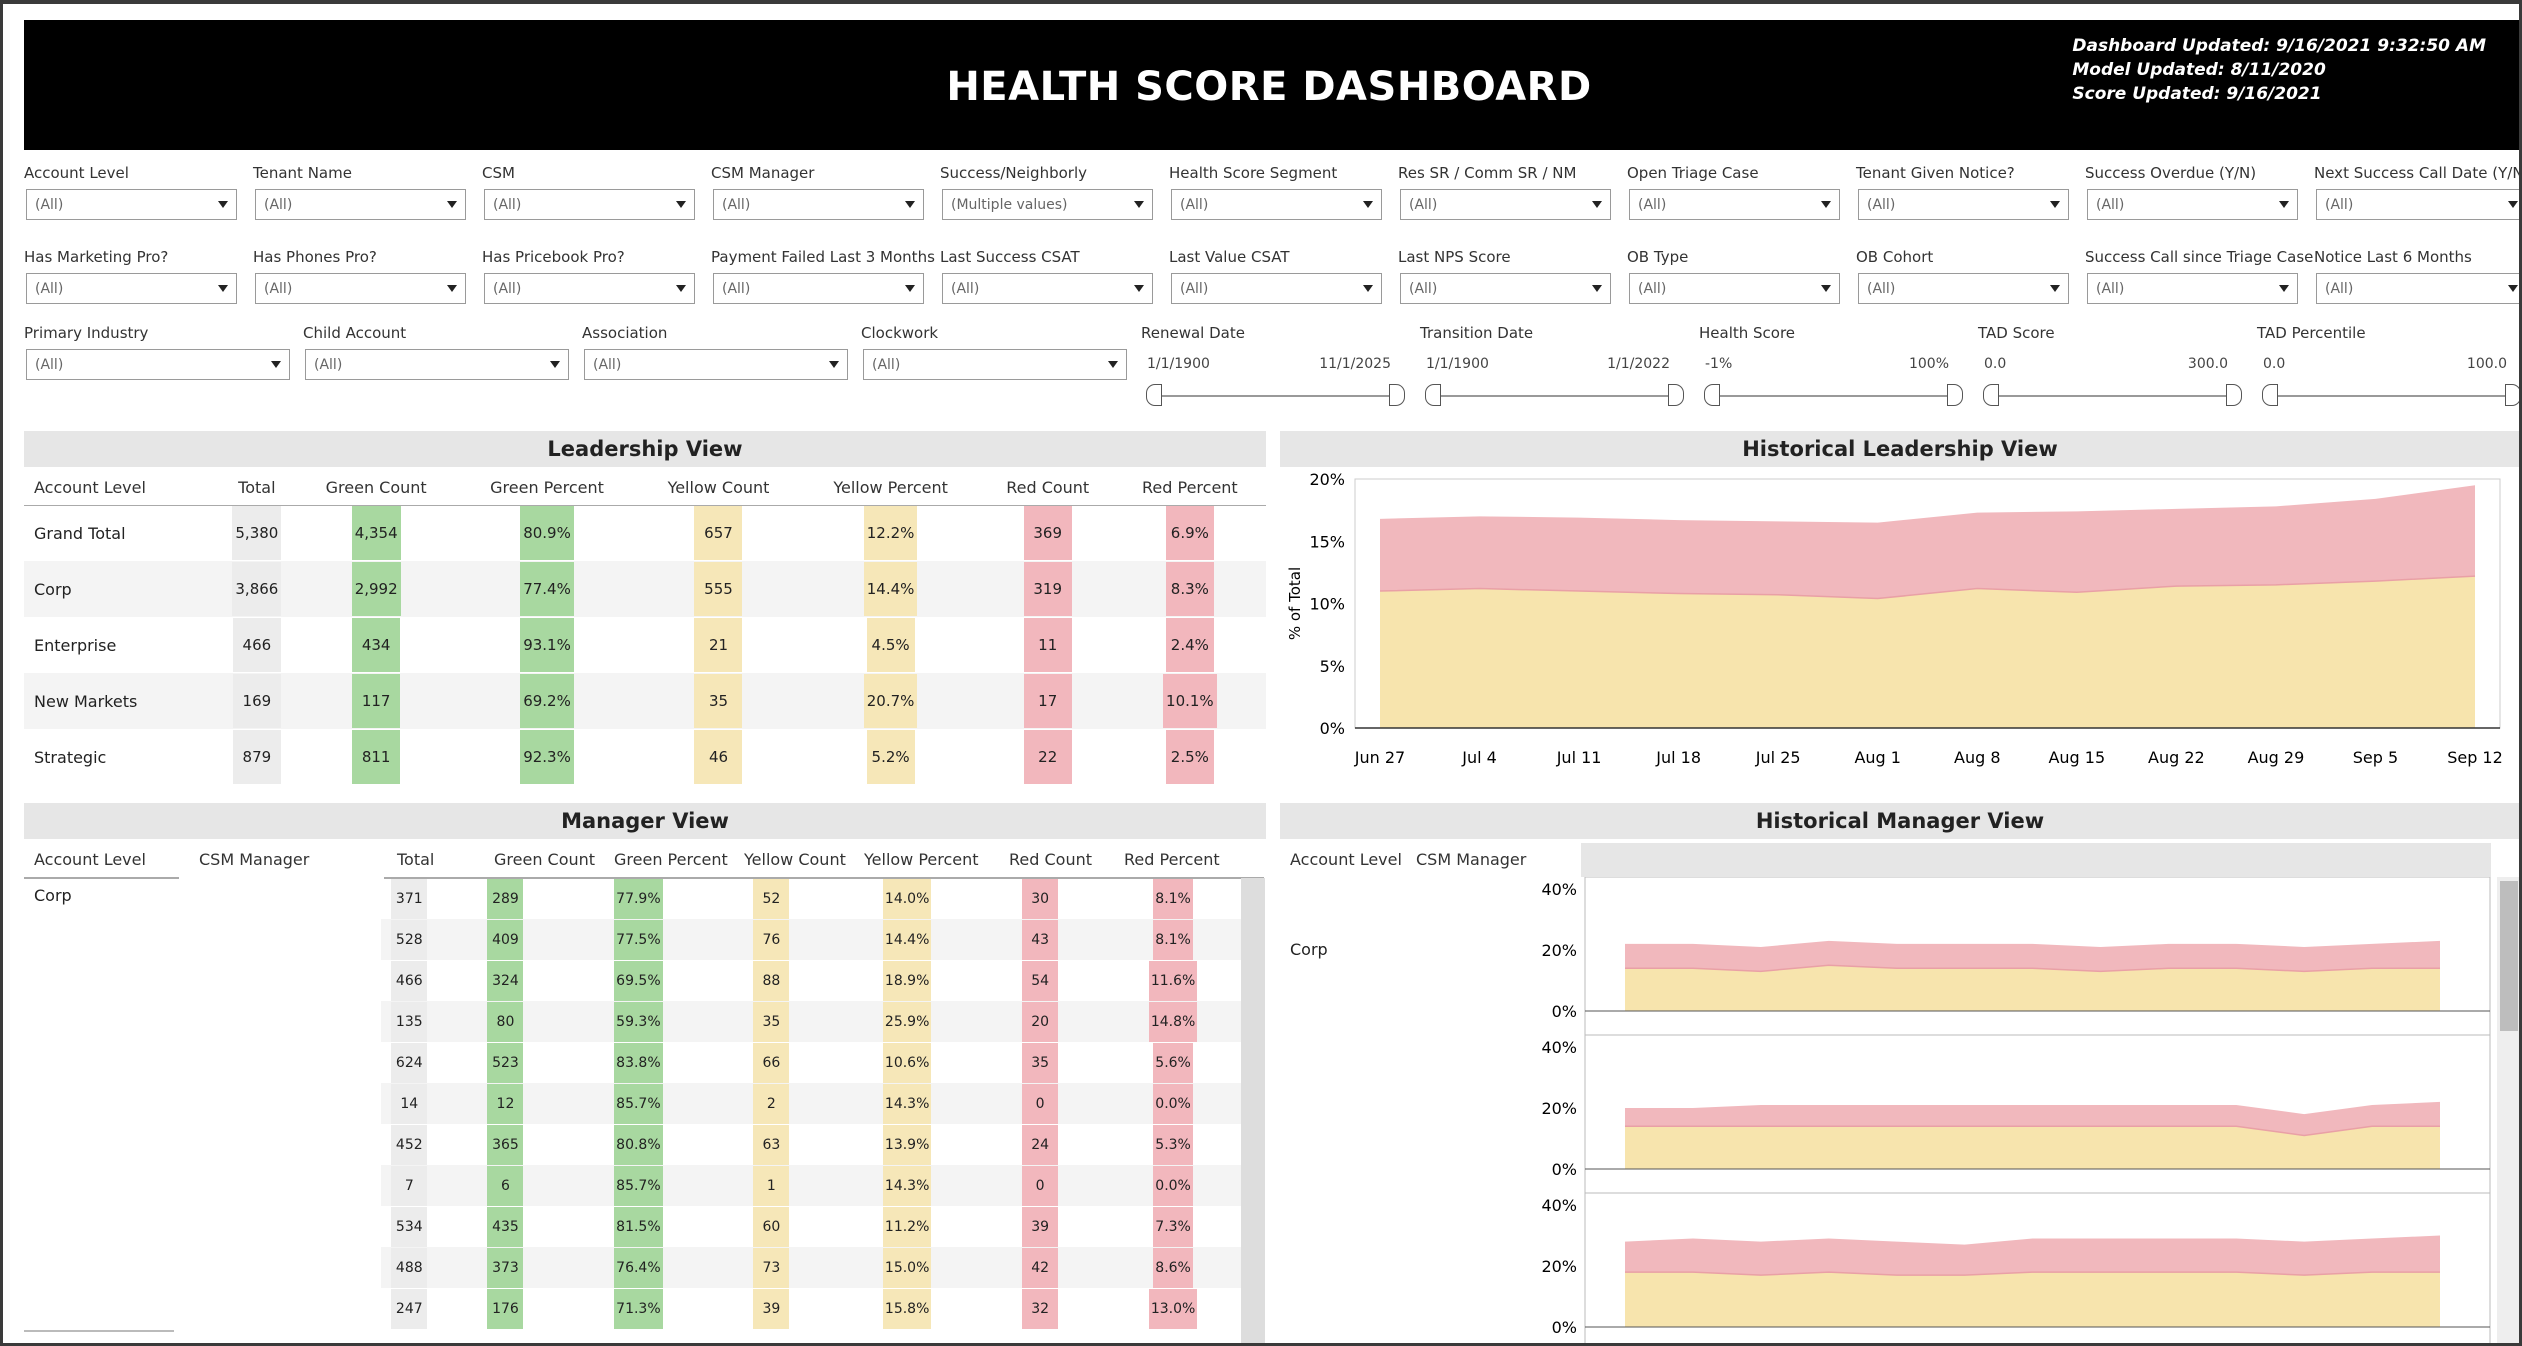 This screenshot has height=1346, width=2522. What do you see at coordinates (2417, 204) in the screenshot?
I see `filter-dropdown-next-success-call-date-y-n: (All)` at bounding box center [2417, 204].